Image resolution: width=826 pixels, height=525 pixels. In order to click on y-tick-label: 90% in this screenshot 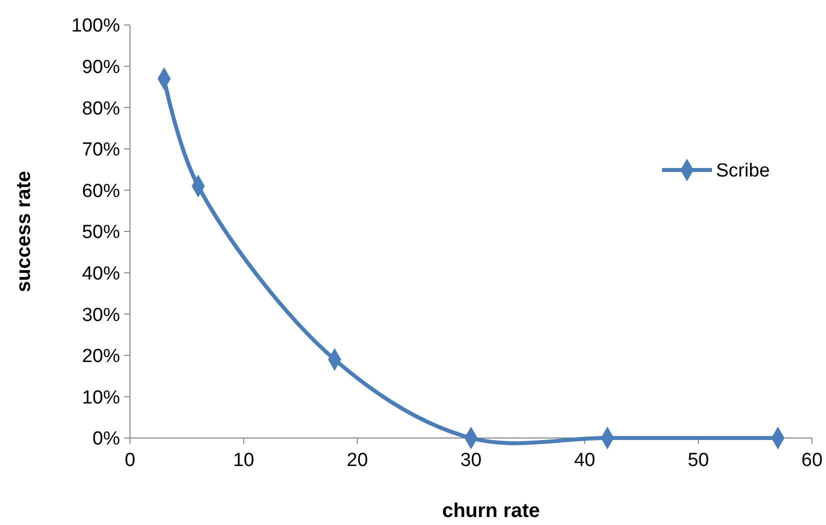, I will do `click(101, 67)`.